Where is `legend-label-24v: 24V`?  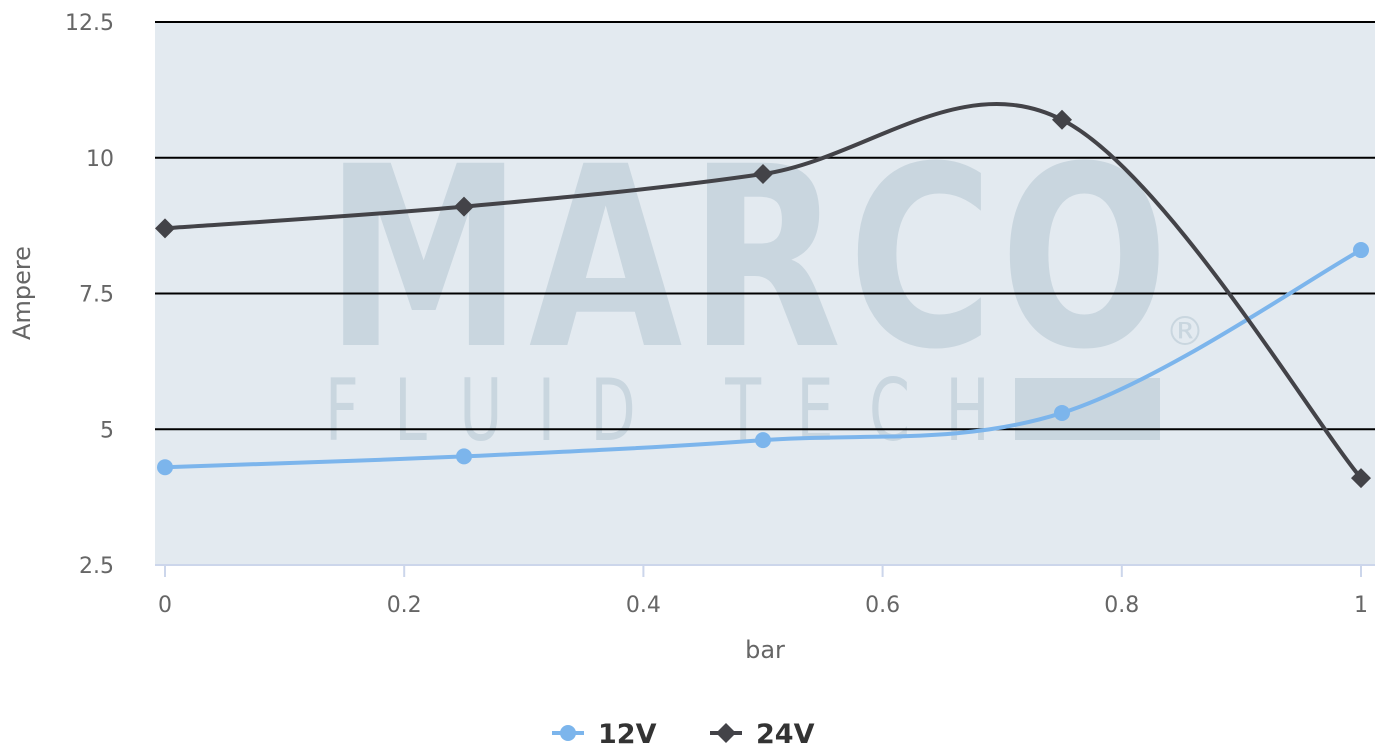
legend-label-24v: 24V is located at coordinates (785, 734).